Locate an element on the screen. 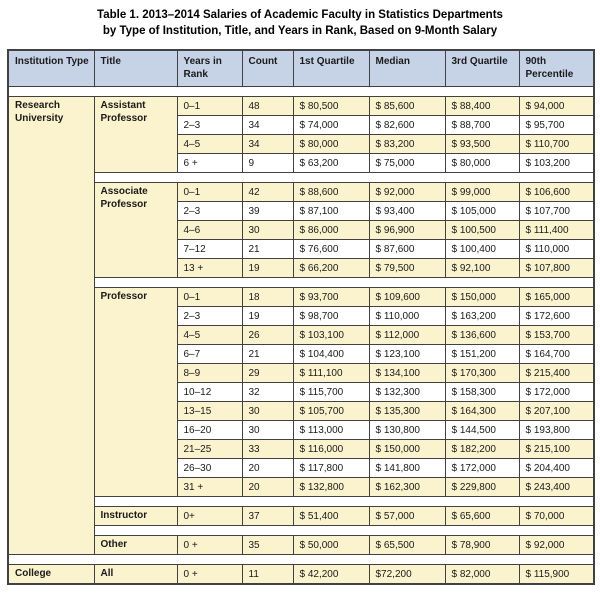  p90-cell: $ 106,600 is located at coordinates (556, 192).